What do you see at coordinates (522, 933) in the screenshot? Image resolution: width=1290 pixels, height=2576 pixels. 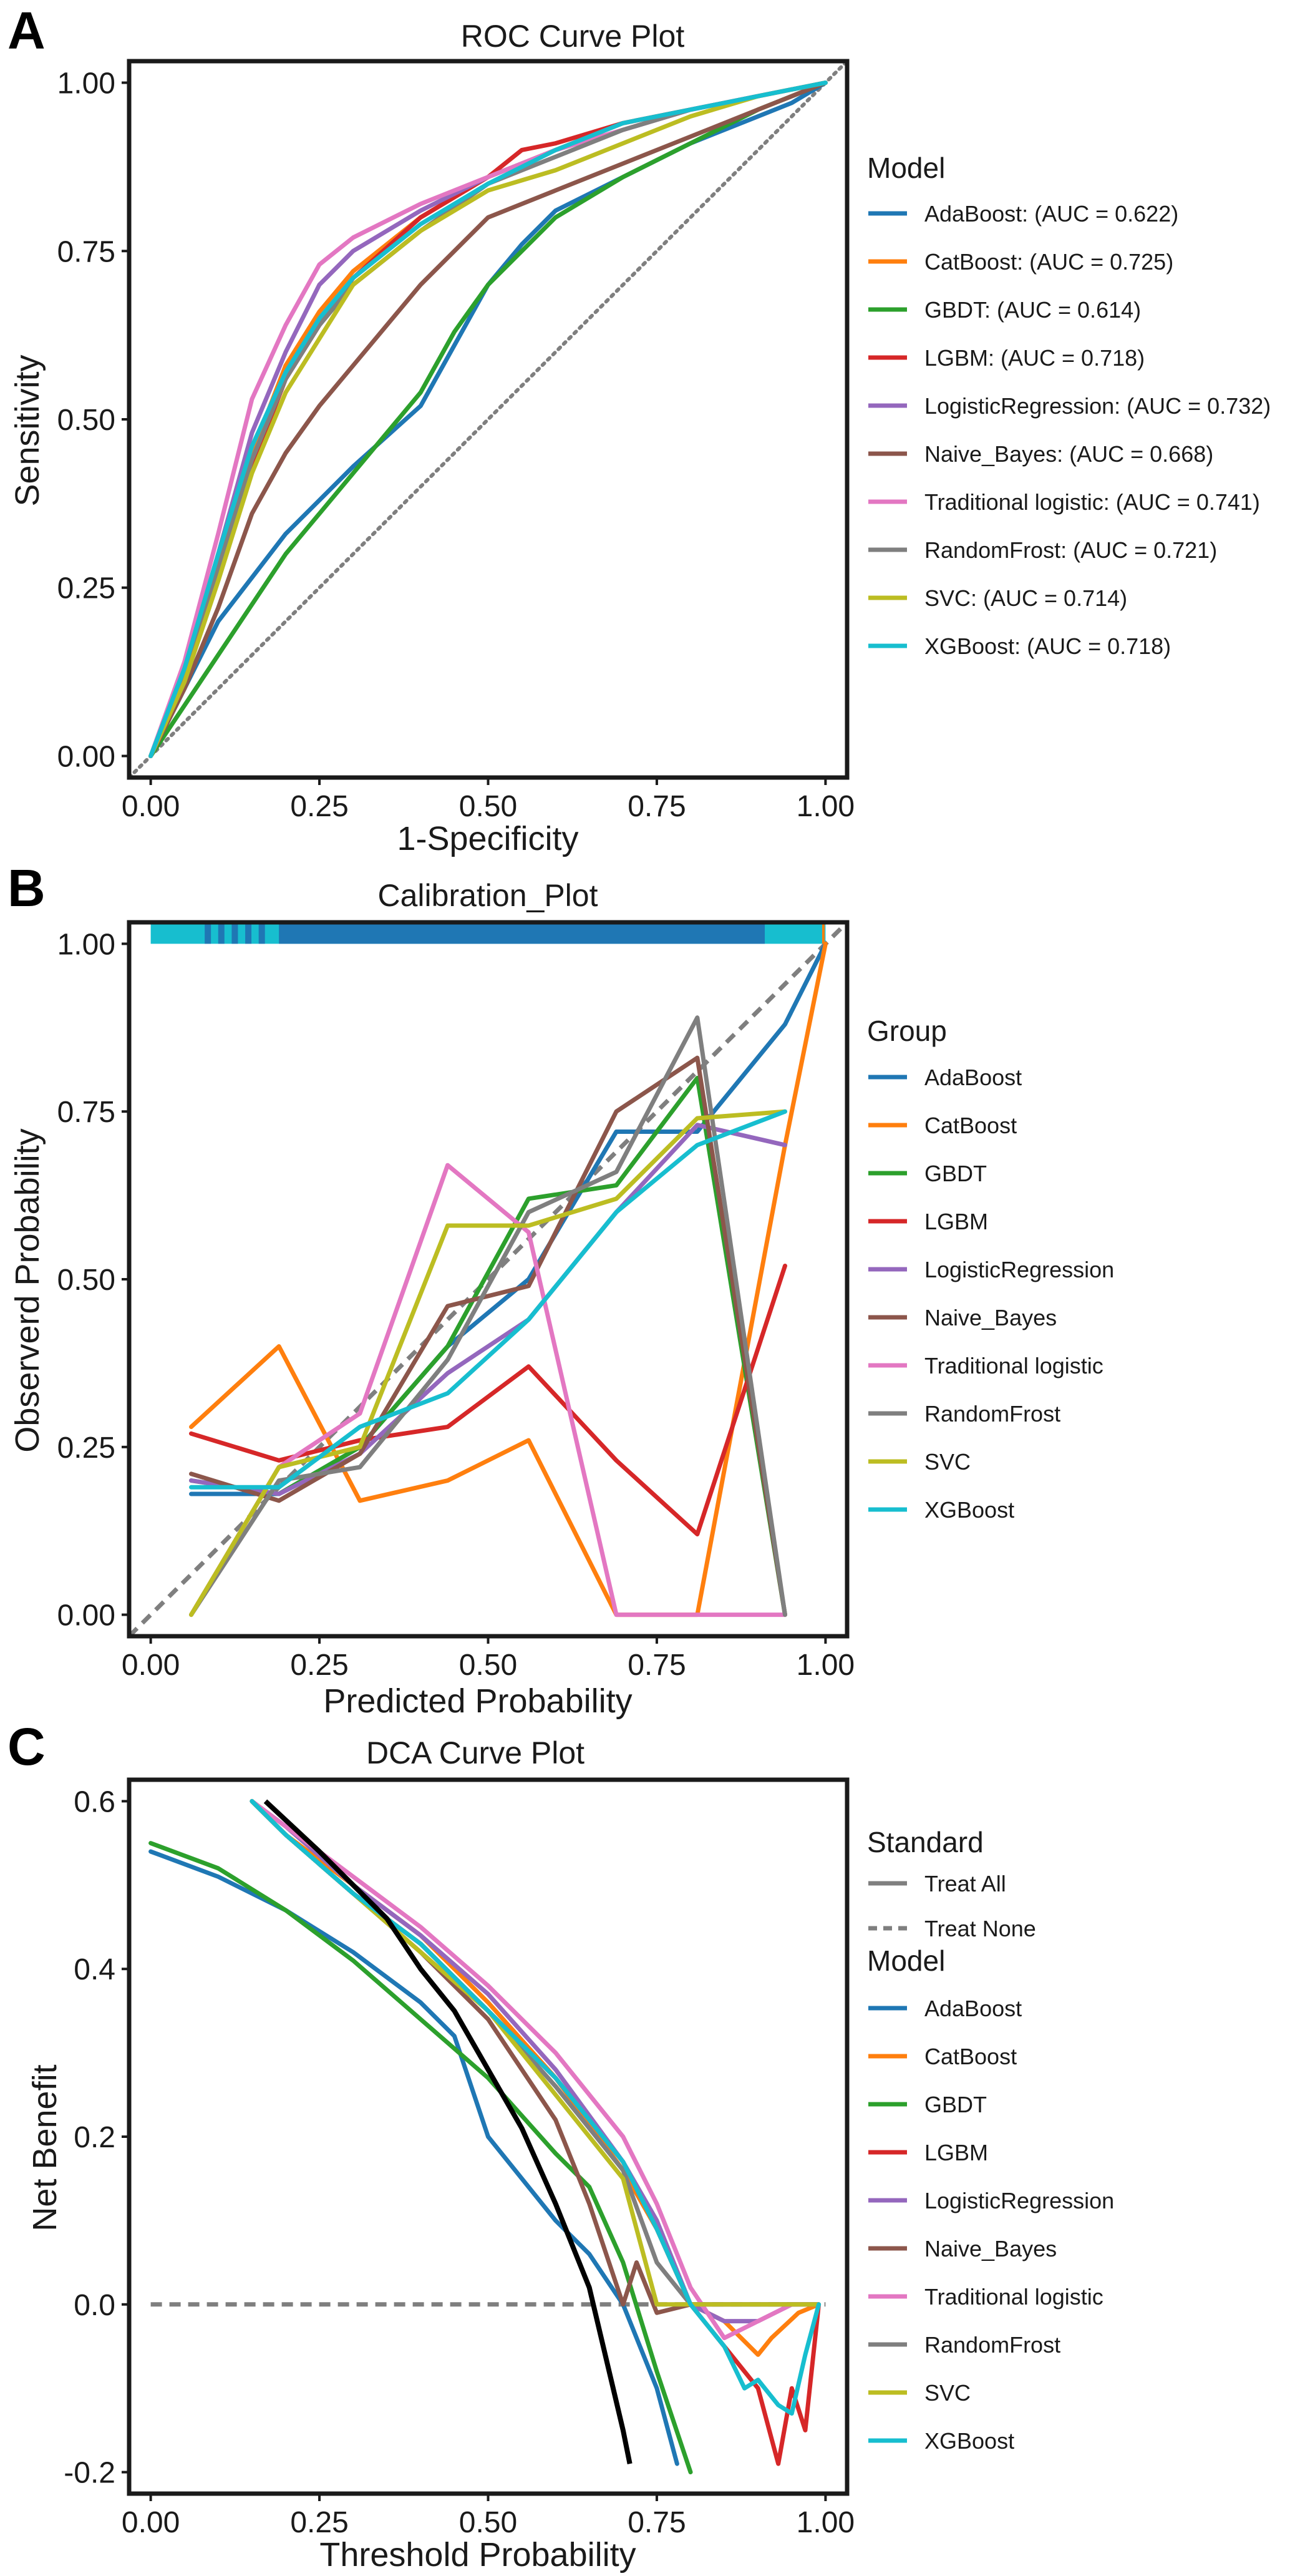 I see `rug-band` at bounding box center [522, 933].